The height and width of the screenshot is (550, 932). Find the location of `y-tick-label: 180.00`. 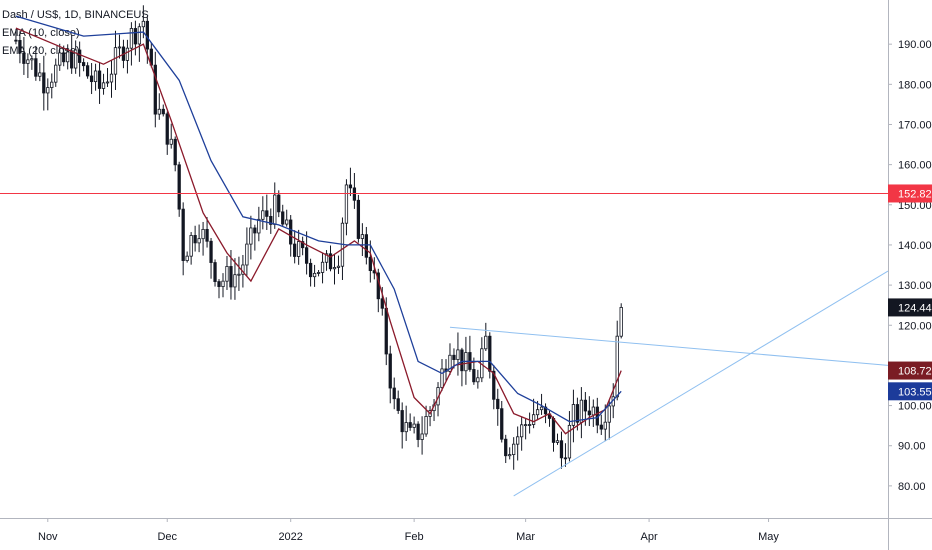

y-tick-label: 180.00 is located at coordinates (915, 85).